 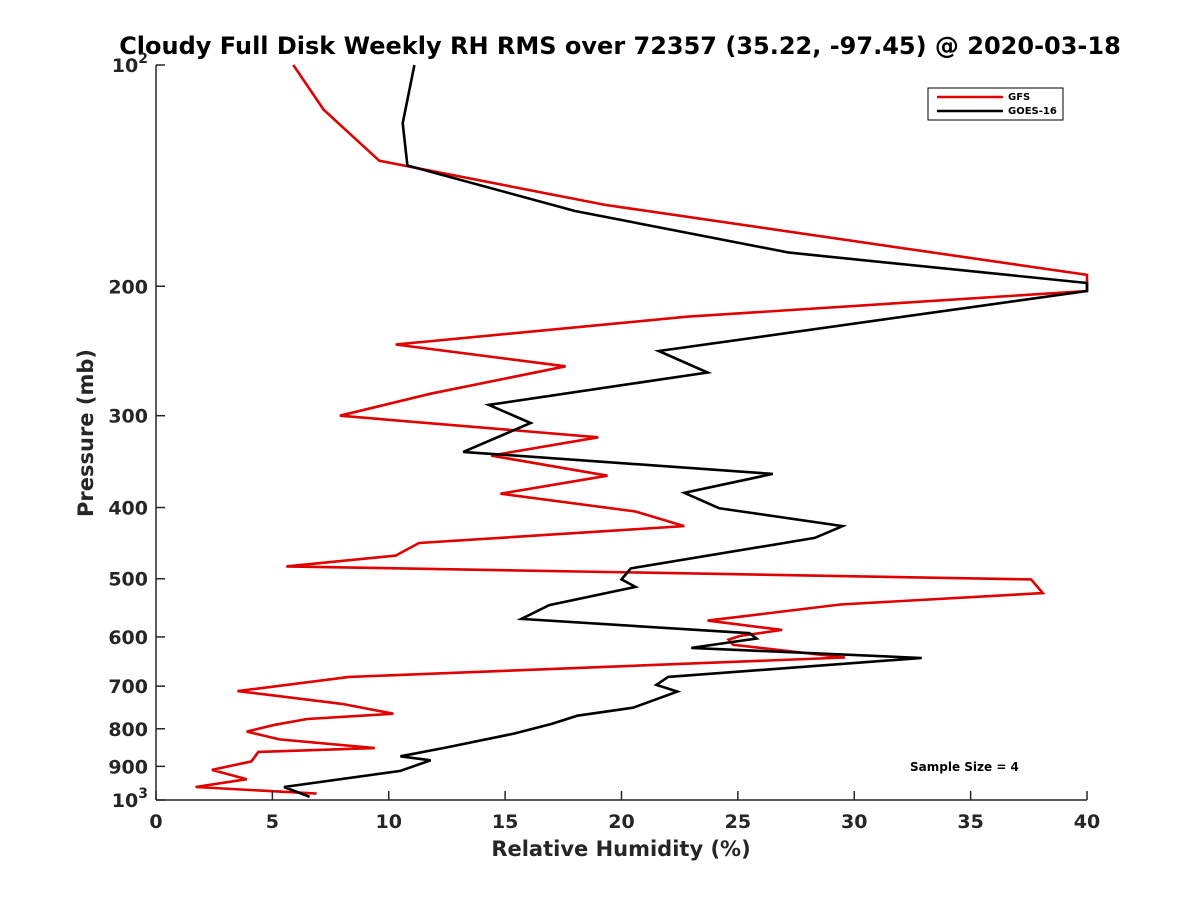 What do you see at coordinates (964, 767) in the screenshot?
I see `sample-size-annotation: Sample Size = 4` at bounding box center [964, 767].